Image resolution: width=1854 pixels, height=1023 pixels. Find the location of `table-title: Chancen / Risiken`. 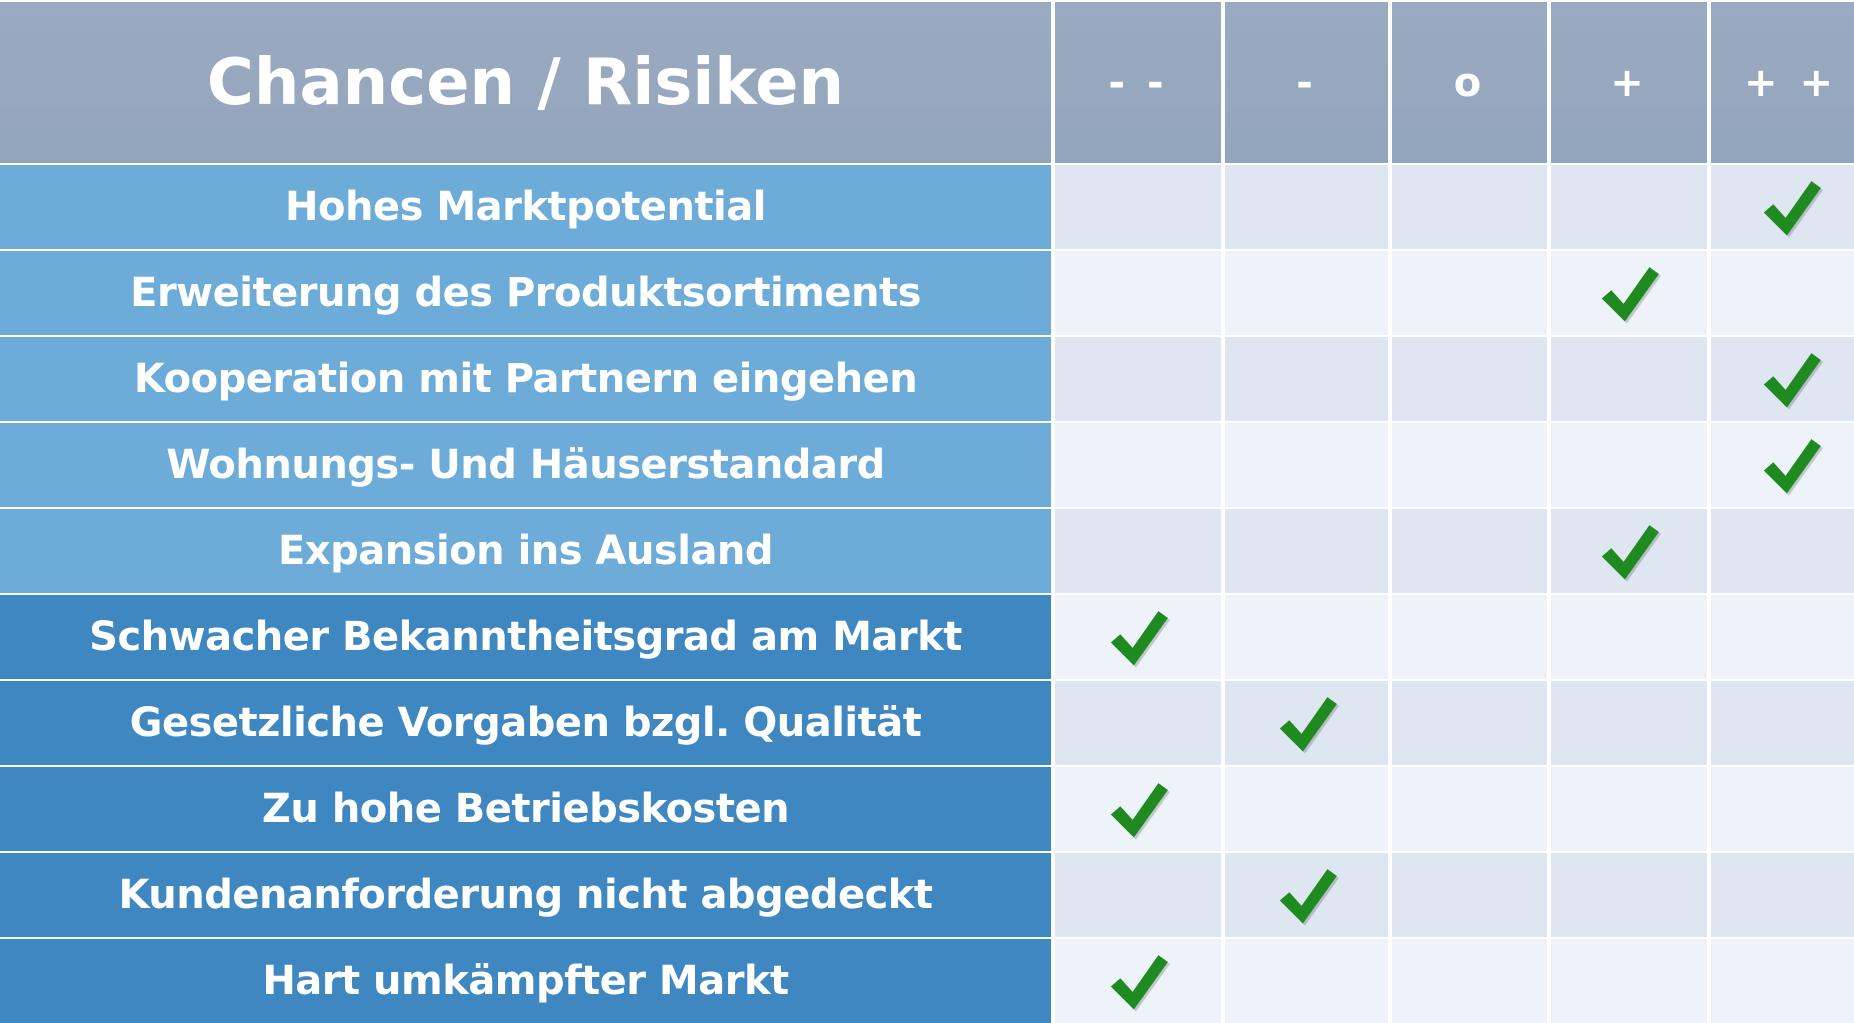

table-title: Chancen / Risiken is located at coordinates (525, 82).